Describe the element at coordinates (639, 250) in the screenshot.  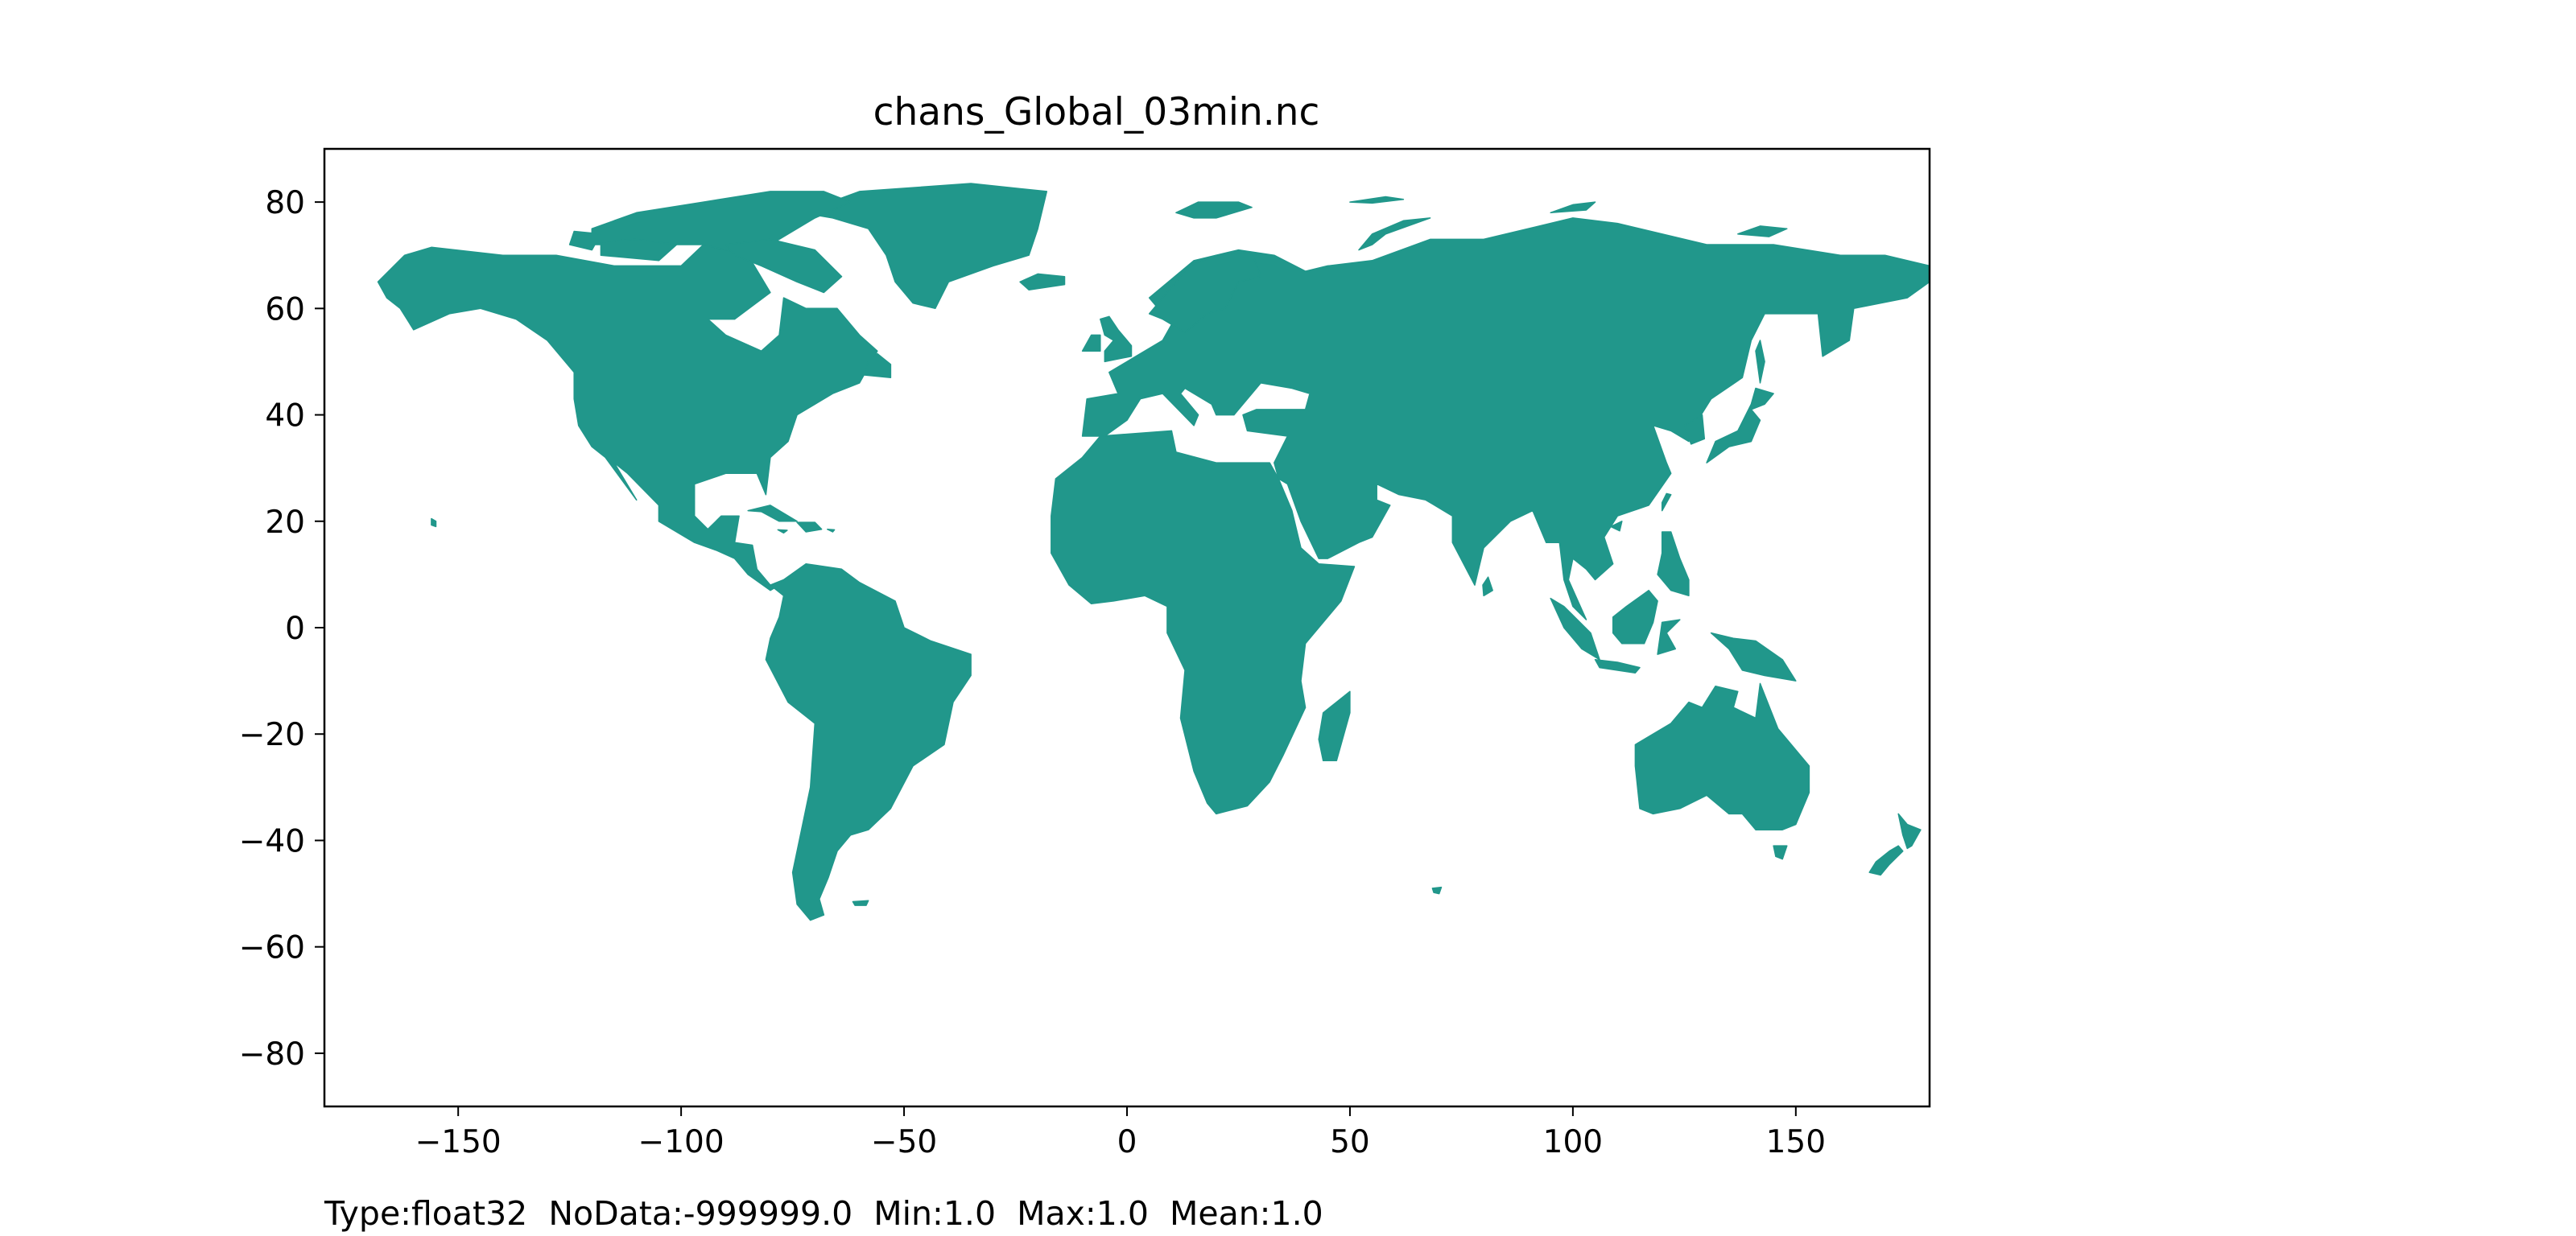
I see `landmass-victoria-island` at that location.